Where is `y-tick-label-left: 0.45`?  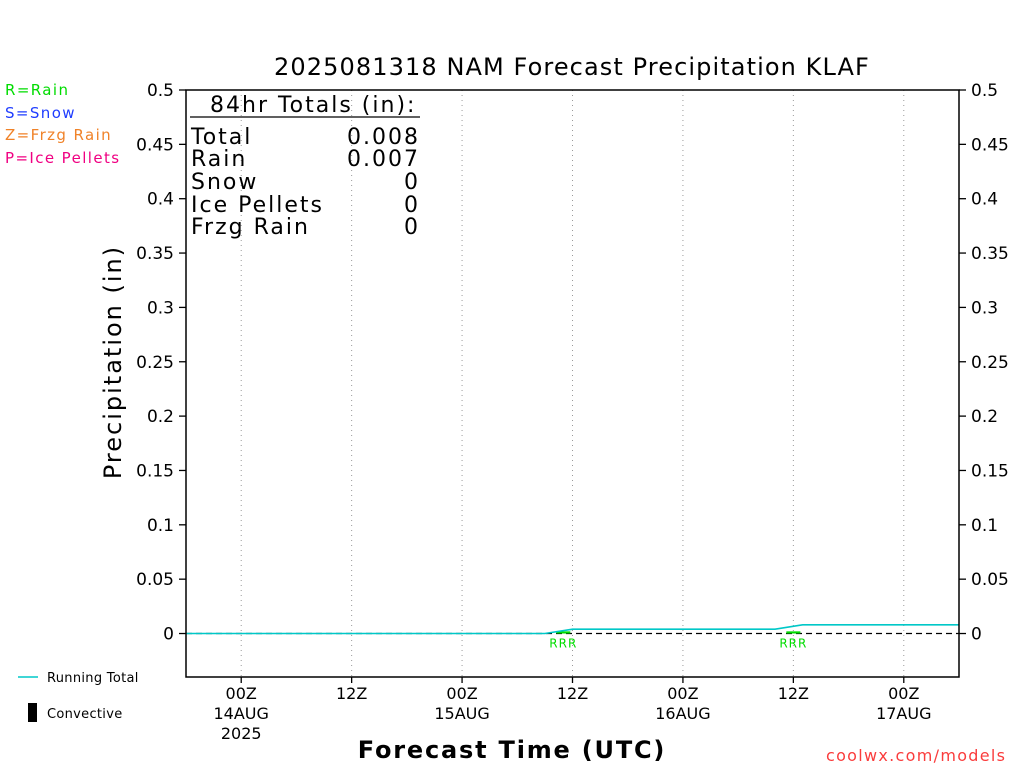 y-tick-label-left: 0.45 is located at coordinates (155, 145).